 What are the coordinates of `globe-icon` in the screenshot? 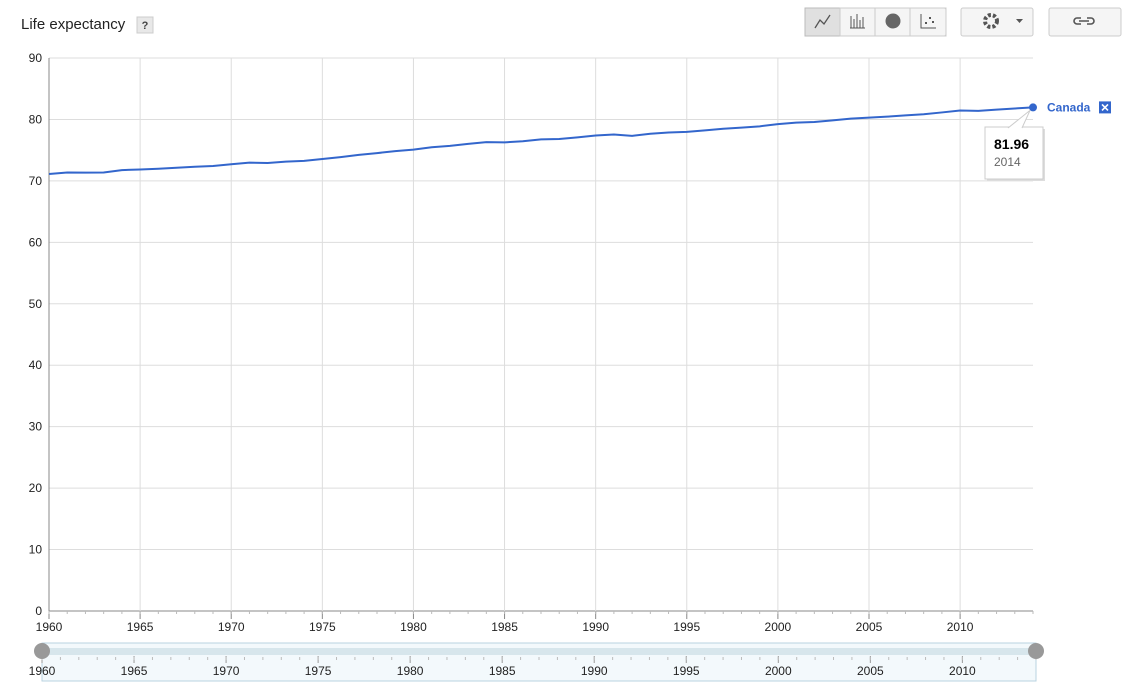 It's located at (893, 21).